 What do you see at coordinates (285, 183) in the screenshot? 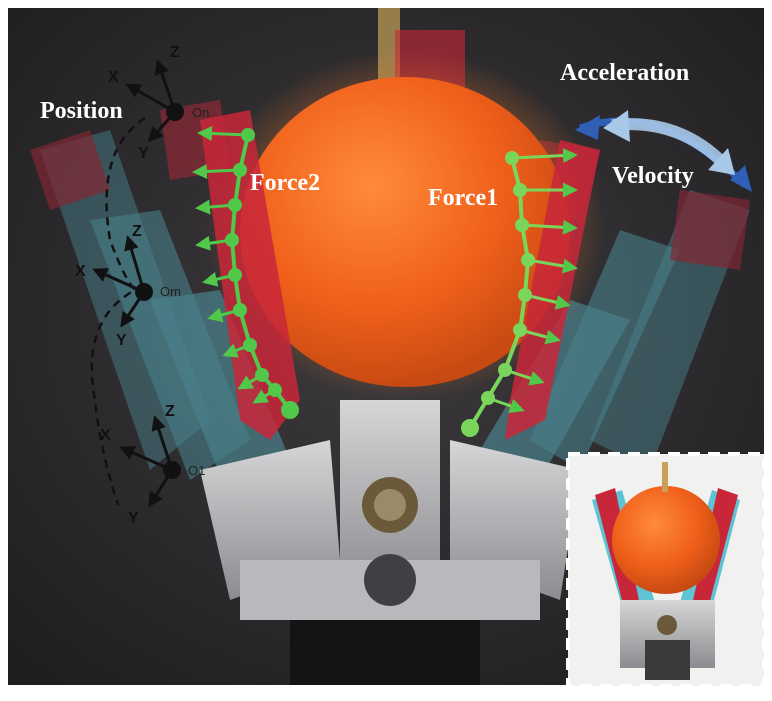
I see `force2-label: Force2` at bounding box center [285, 183].